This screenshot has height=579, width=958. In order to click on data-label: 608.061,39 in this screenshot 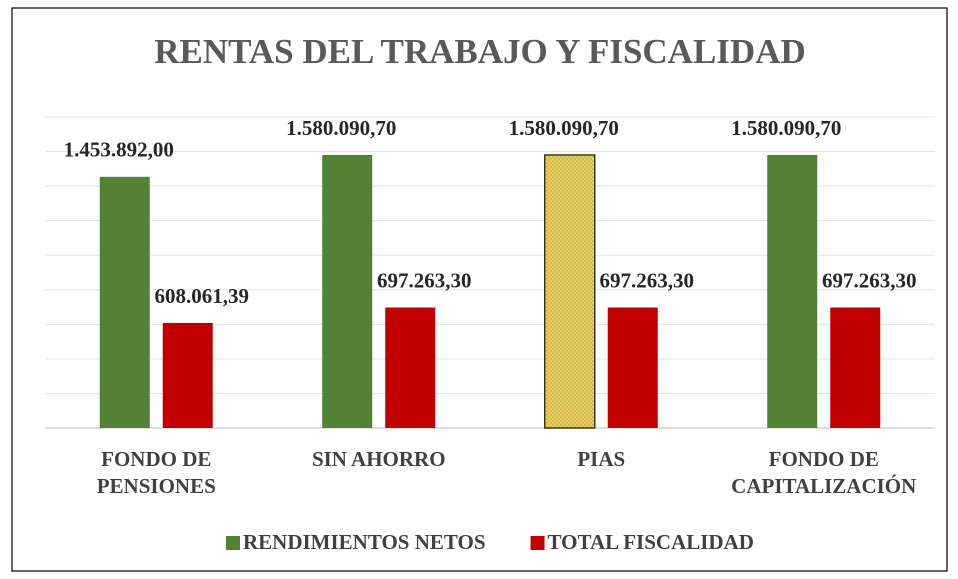, I will do `click(202, 296)`.